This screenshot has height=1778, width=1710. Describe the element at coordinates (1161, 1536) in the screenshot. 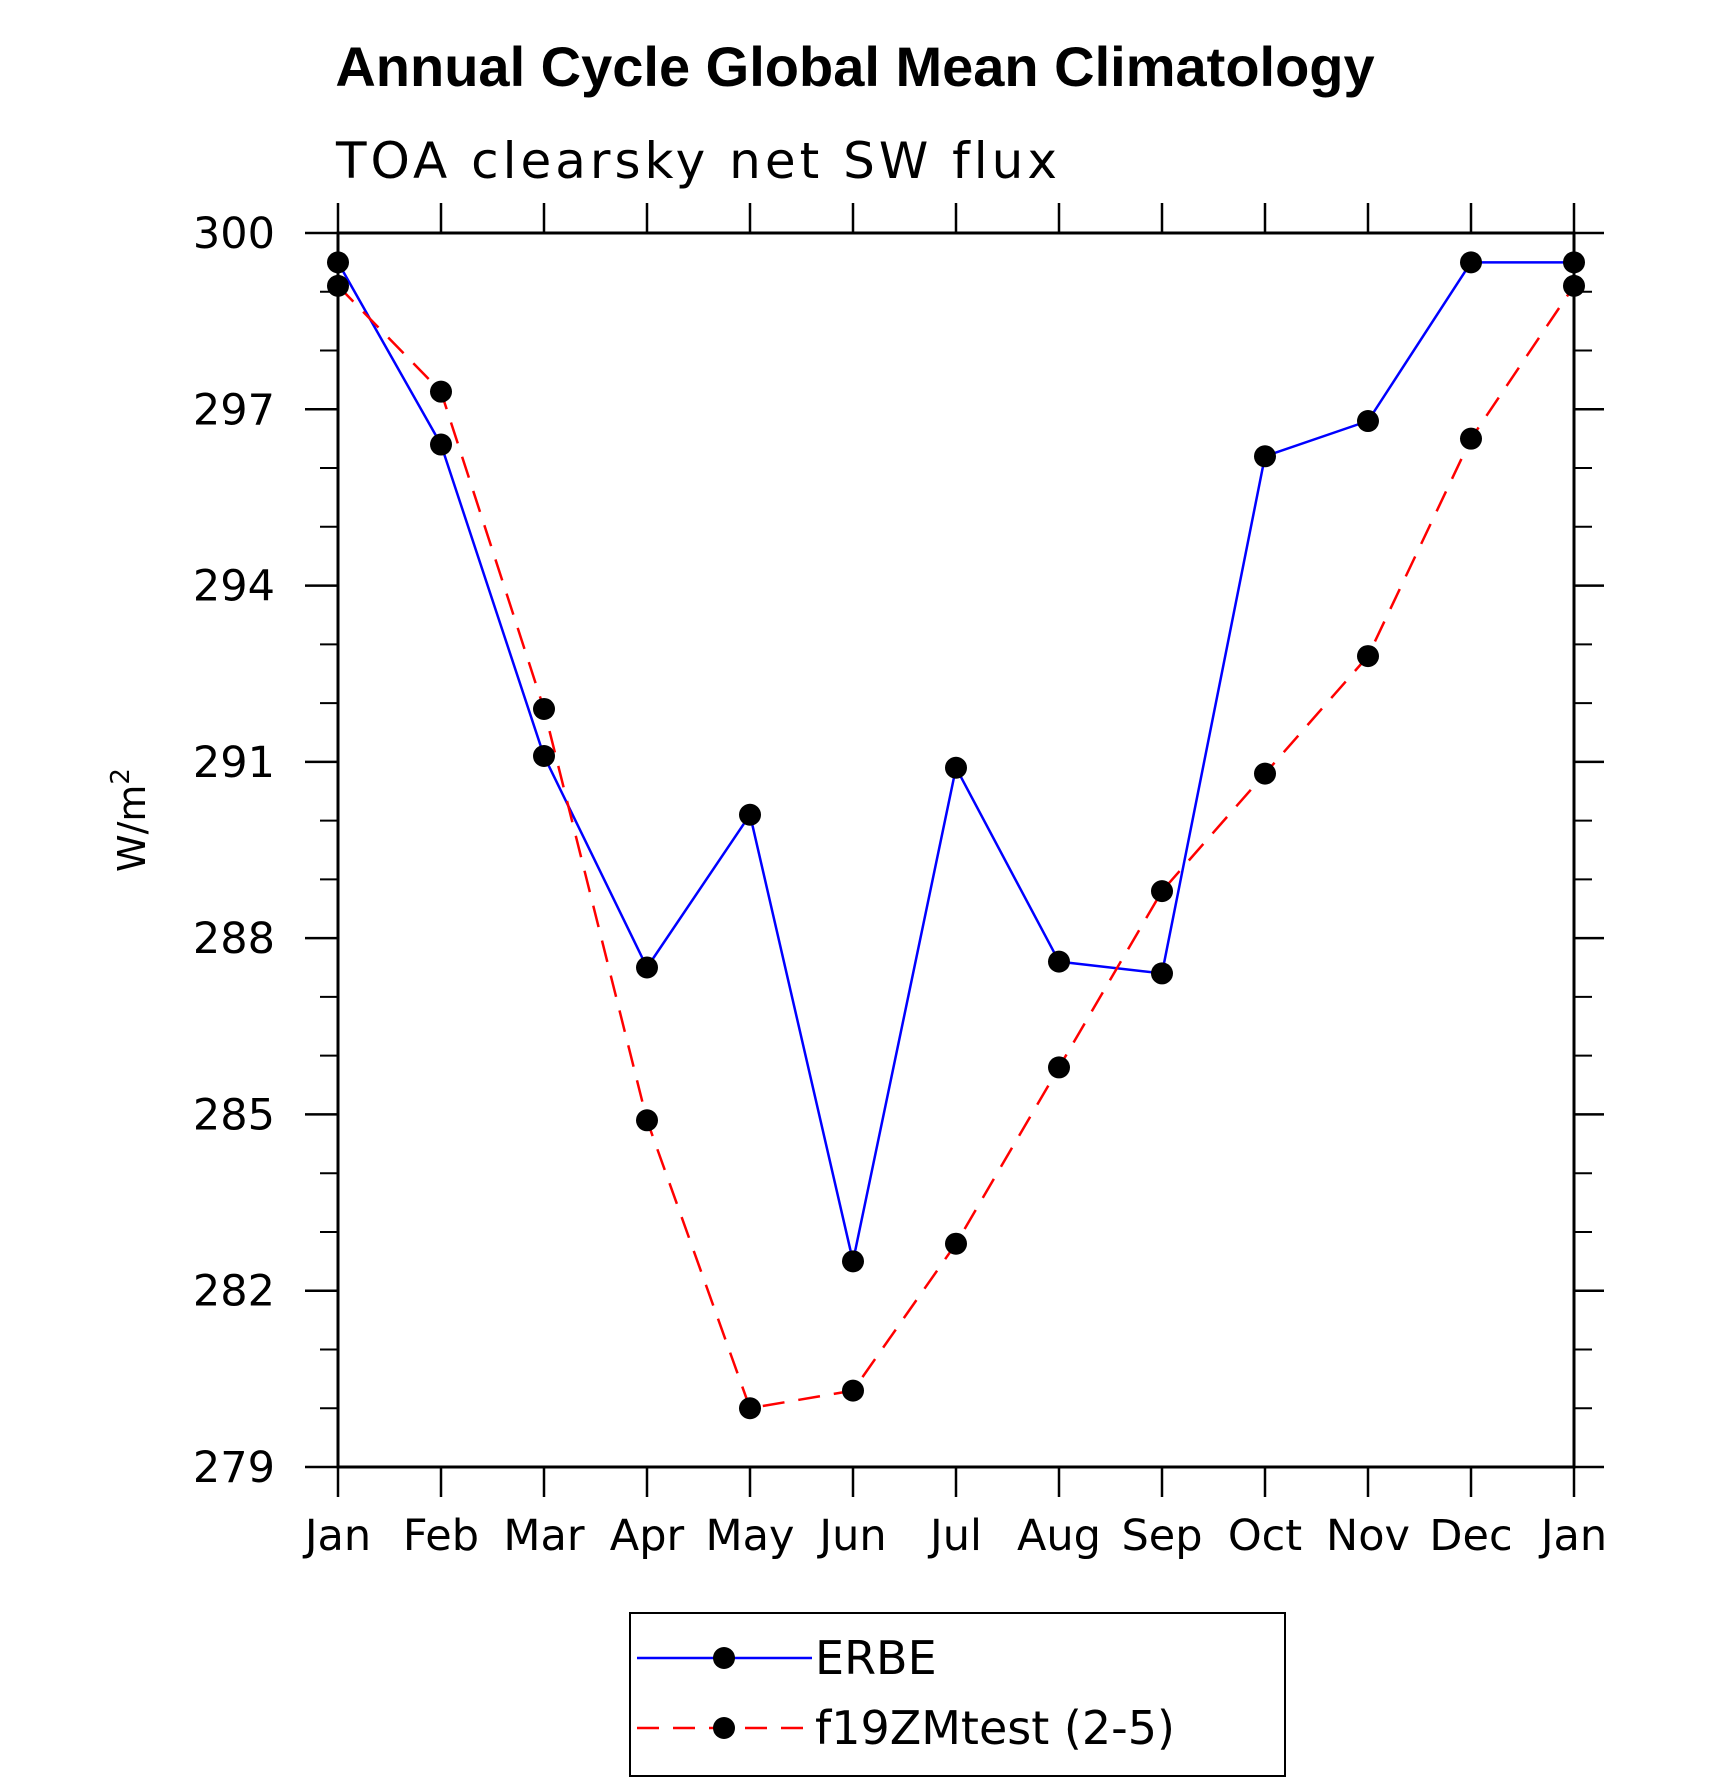

I see `x-tick-label: Sep` at that location.